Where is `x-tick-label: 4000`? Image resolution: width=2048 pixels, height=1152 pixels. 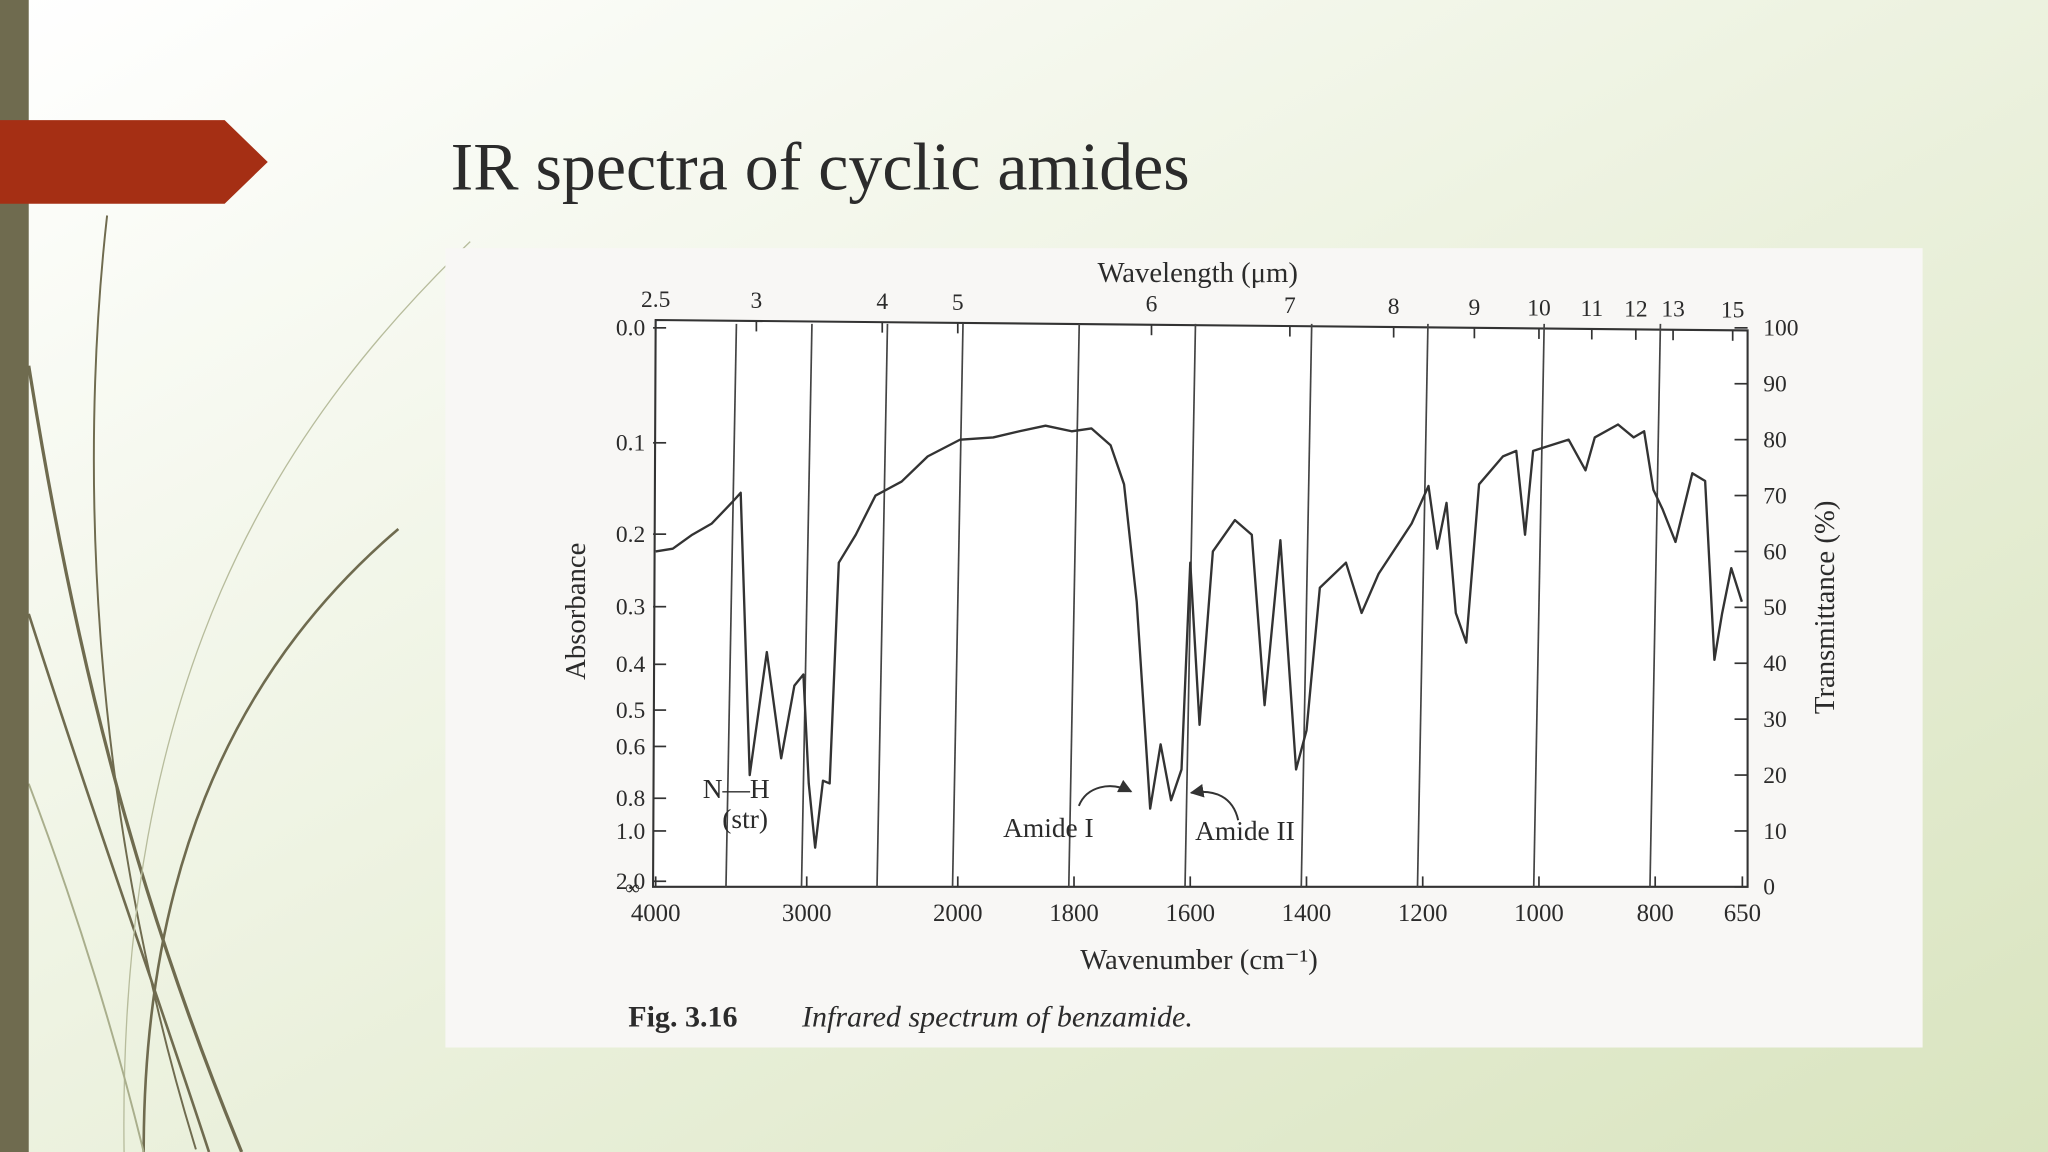
x-tick-label: 4000 is located at coordinates (656, 913).